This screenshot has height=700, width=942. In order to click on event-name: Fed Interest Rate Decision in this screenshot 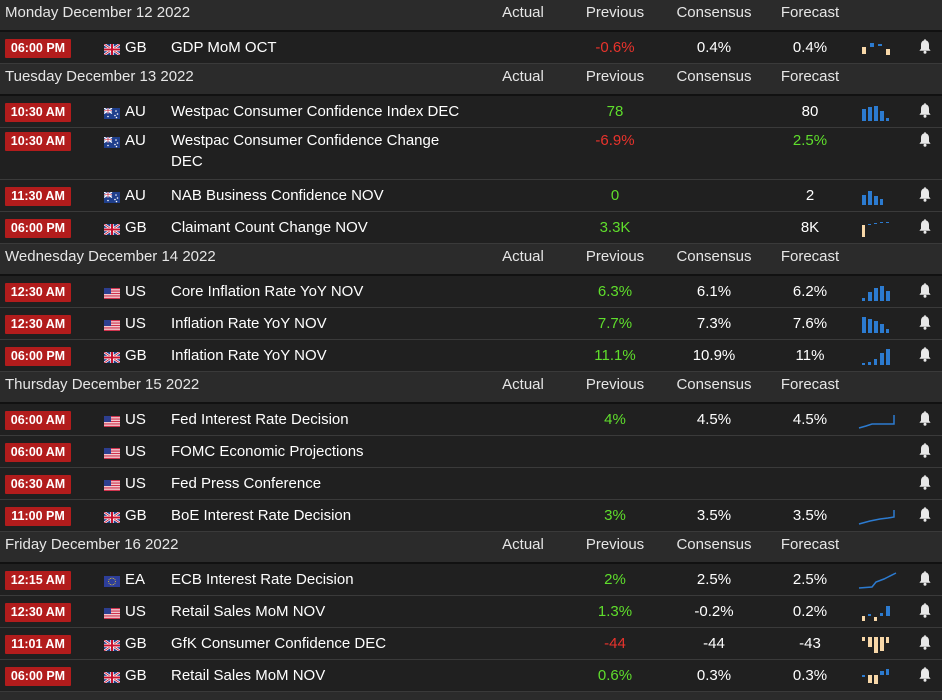, I will do `click(260, 419)`.